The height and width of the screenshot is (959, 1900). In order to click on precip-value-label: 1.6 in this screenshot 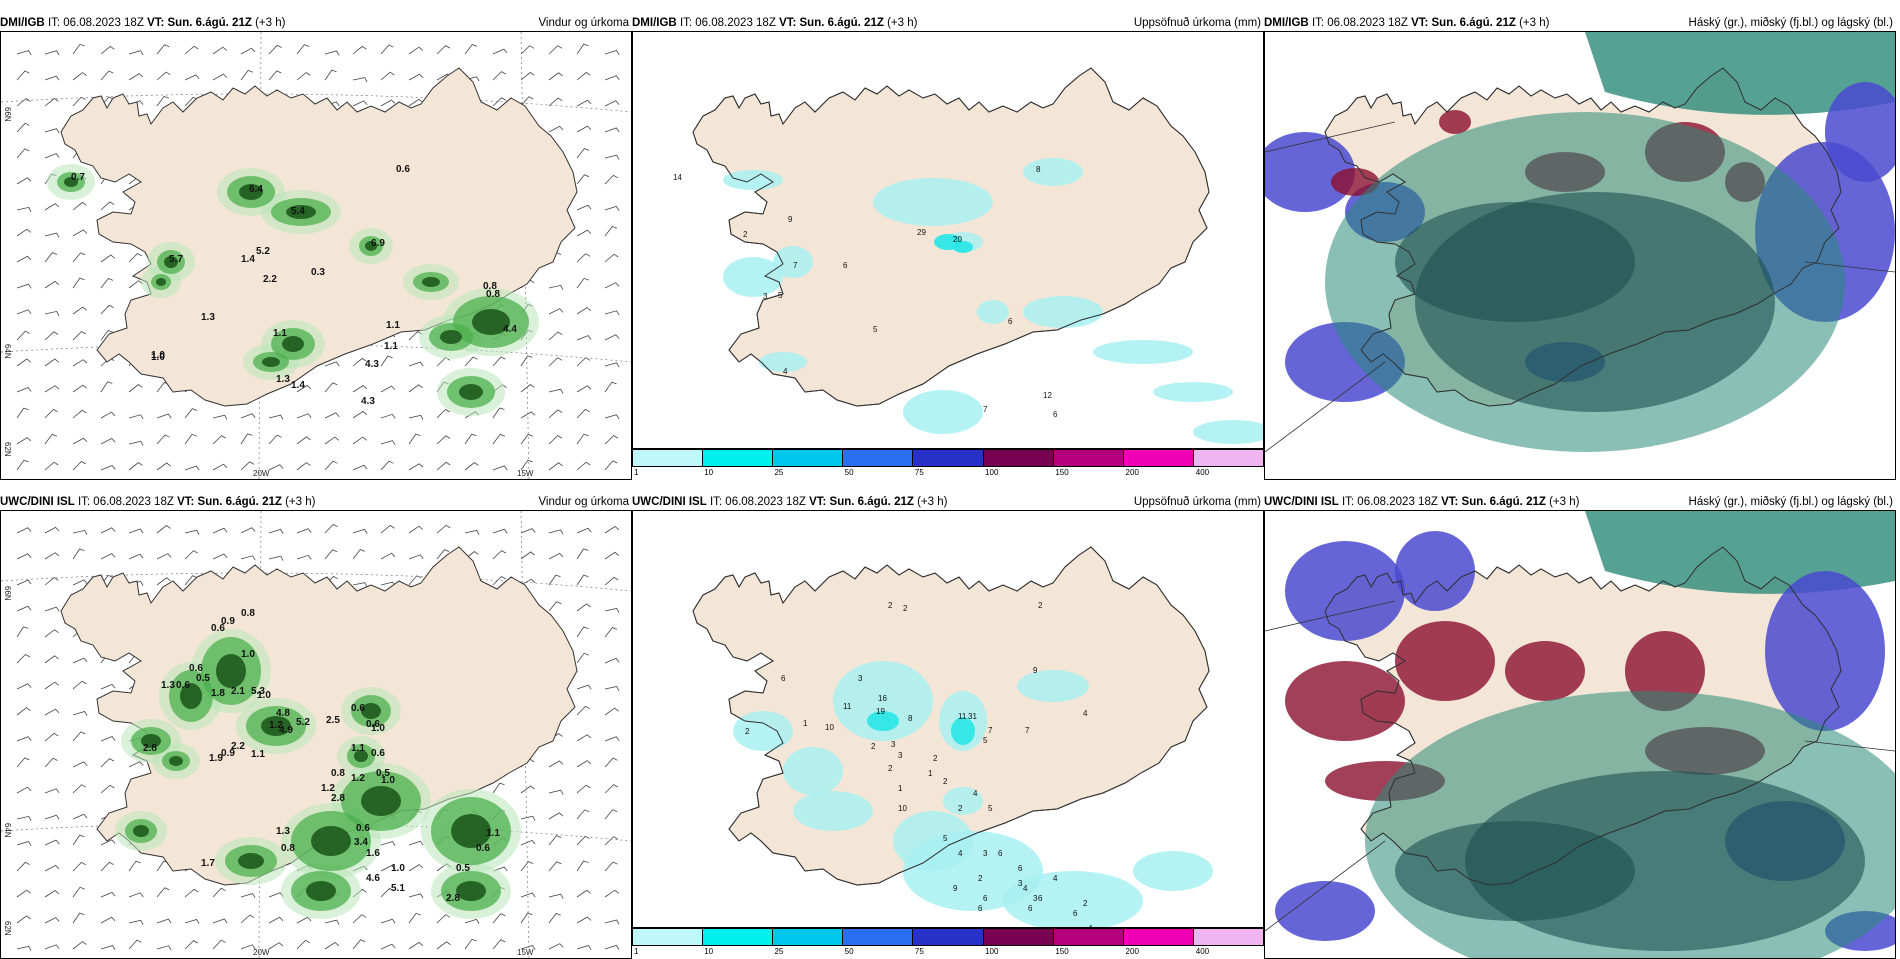, I will do `click(373, 853)`.